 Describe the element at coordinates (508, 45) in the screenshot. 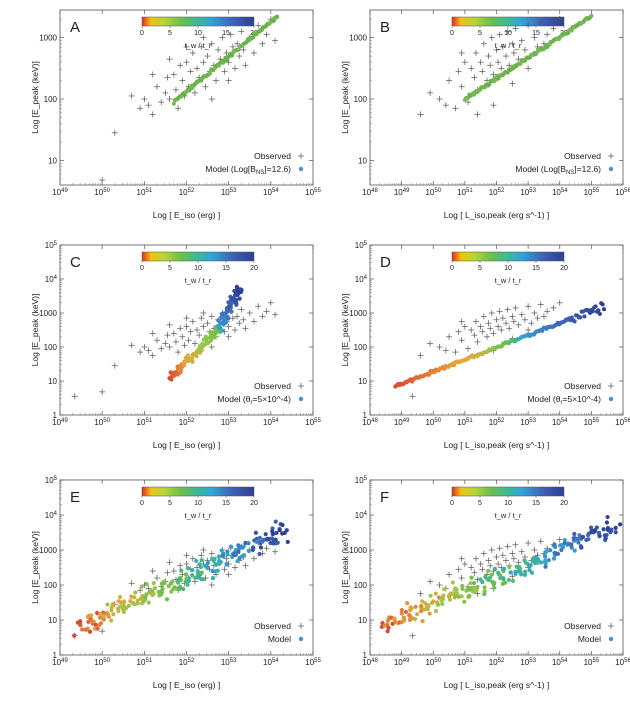

I see `colorbar-label: t_w / t_r` at that location.